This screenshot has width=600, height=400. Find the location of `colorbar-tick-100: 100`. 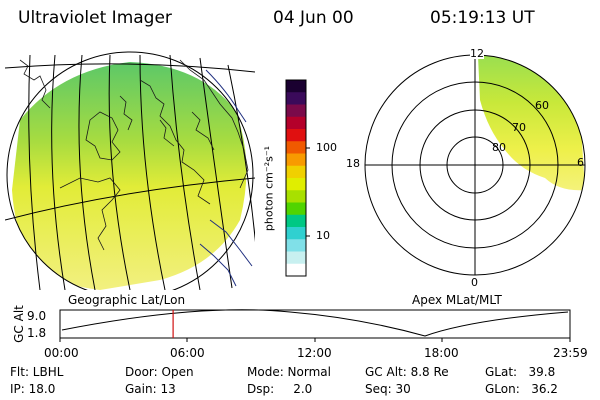

colorbar-tick-100: 100 is located at coordinates (326, 147).